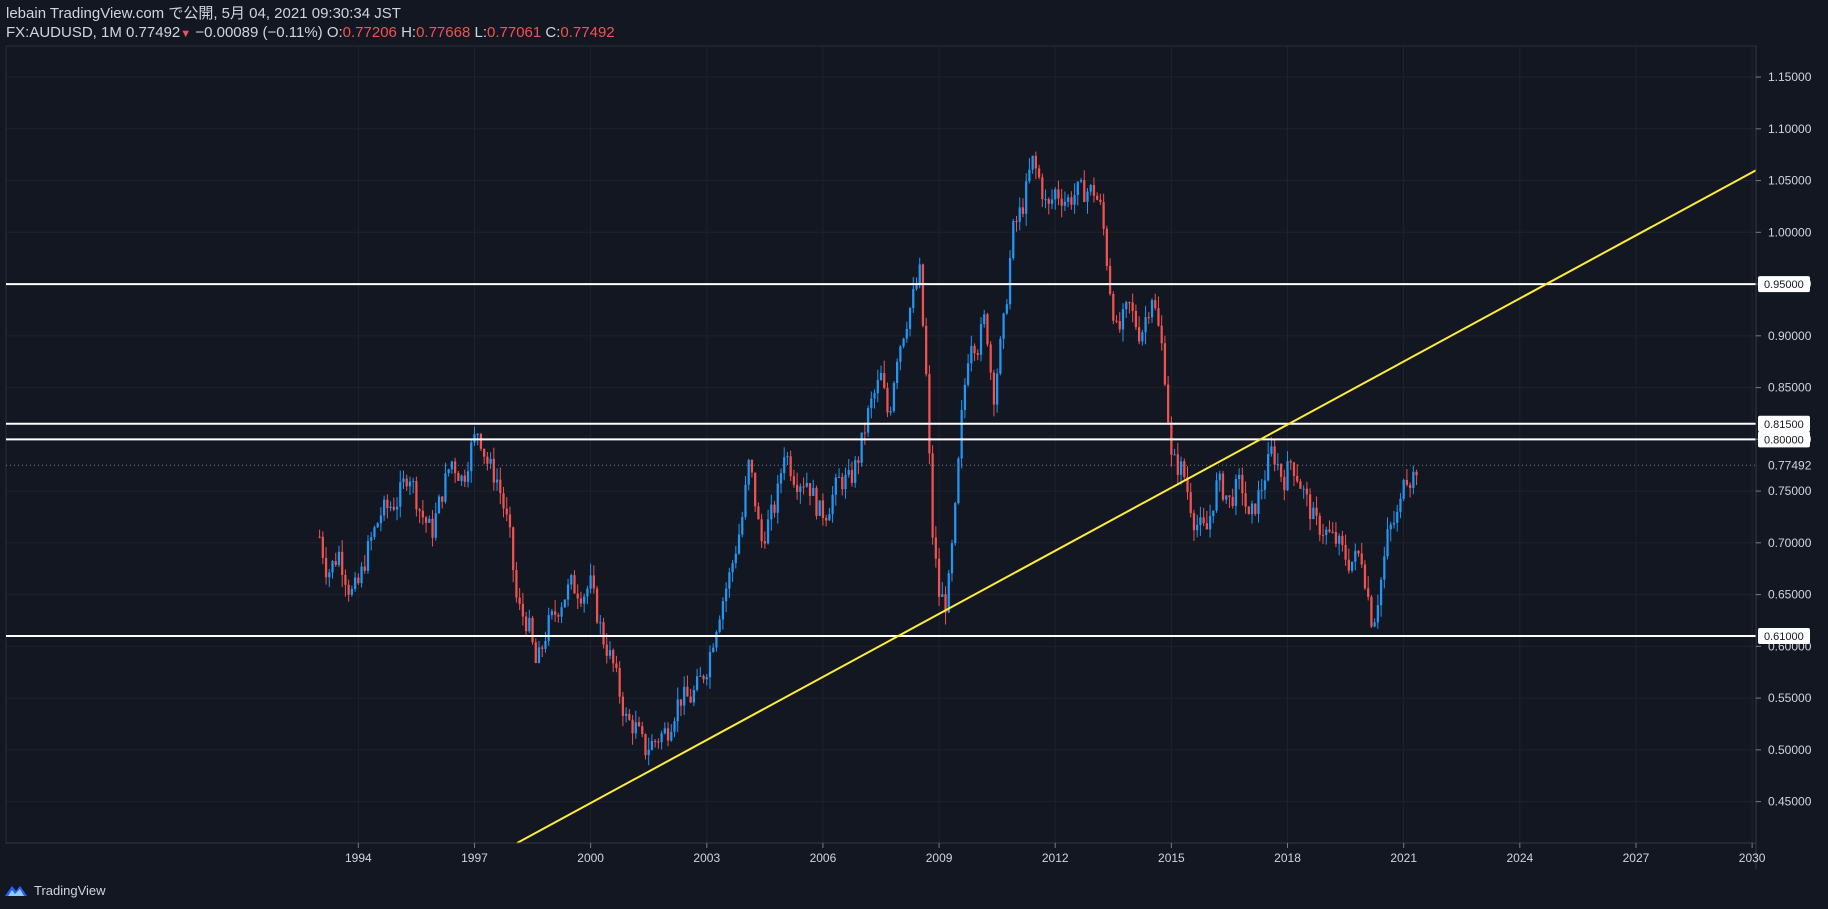 This screenshot has width=1828, height=909. I want to click on y-tick-label: 0.75000, so click(1790, 491).